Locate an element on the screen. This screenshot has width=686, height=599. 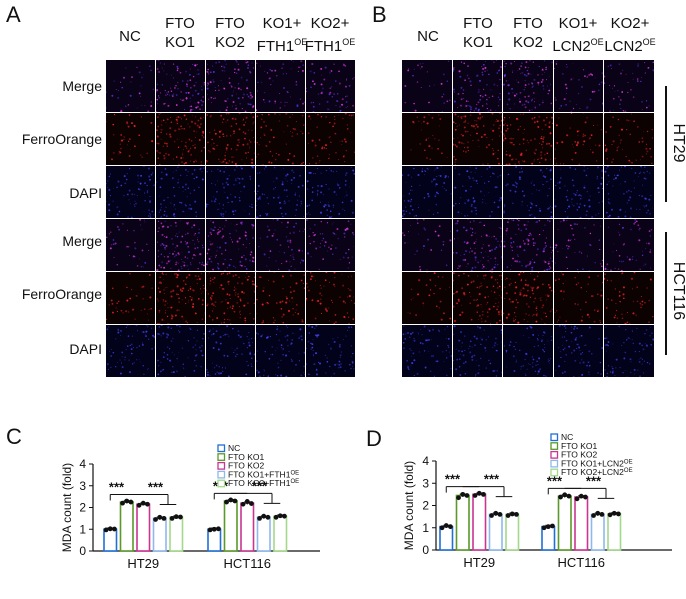
chart-d-data-point is located at coordinates (569, 496).